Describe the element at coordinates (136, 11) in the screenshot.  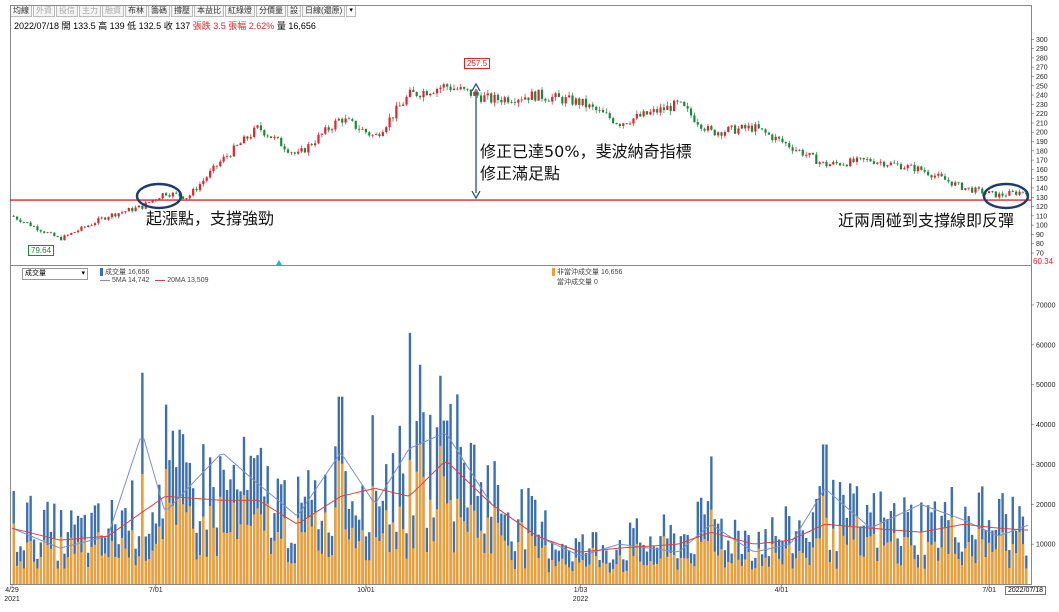
I see `toolbar-button-5: 布林` at that location.